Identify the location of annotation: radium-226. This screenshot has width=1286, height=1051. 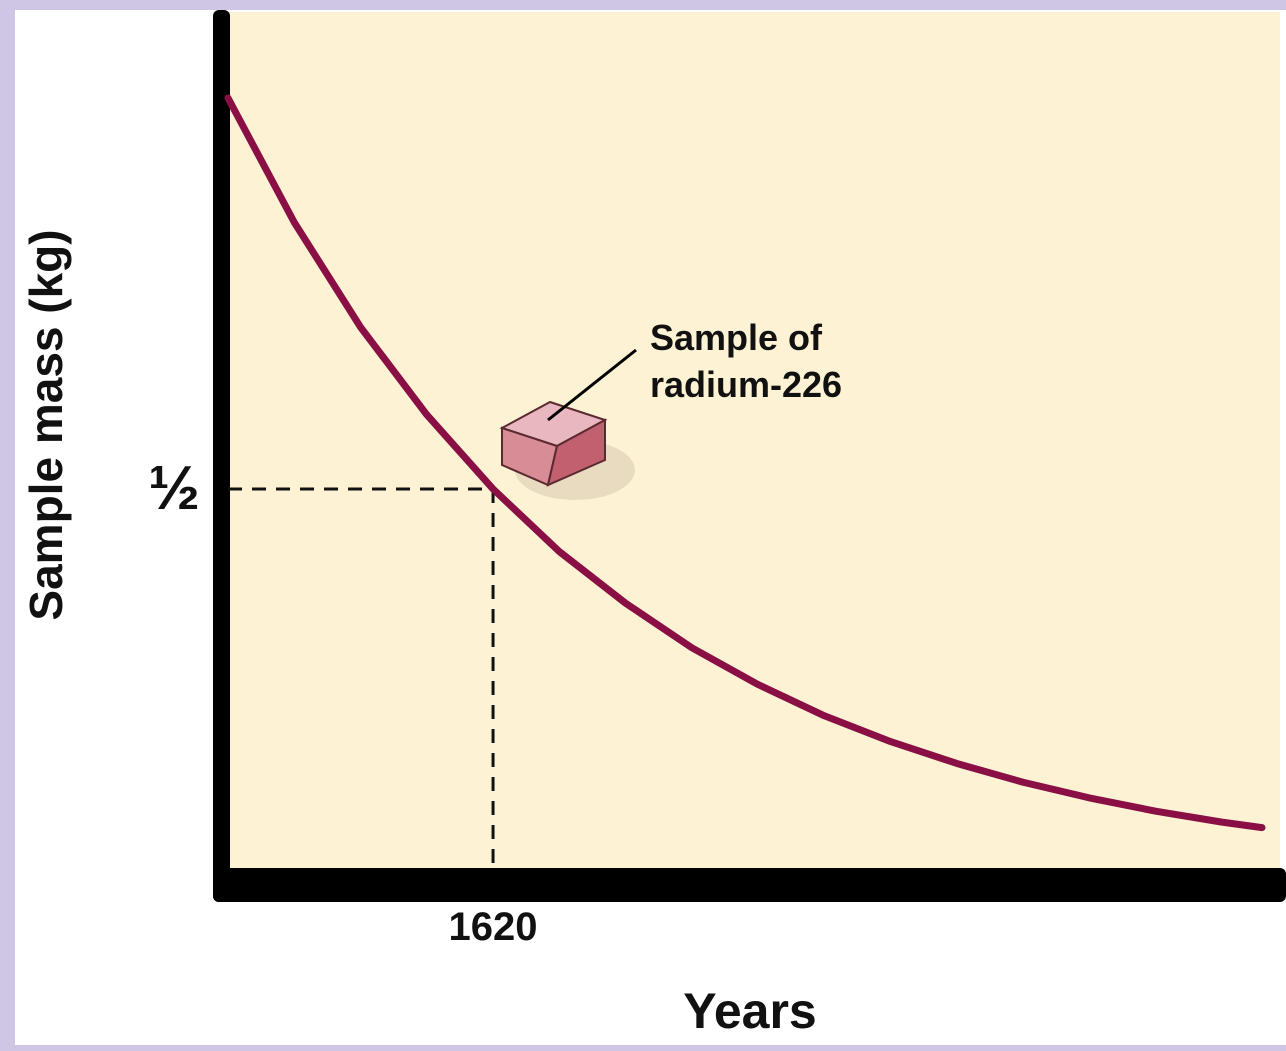
(746, 384).